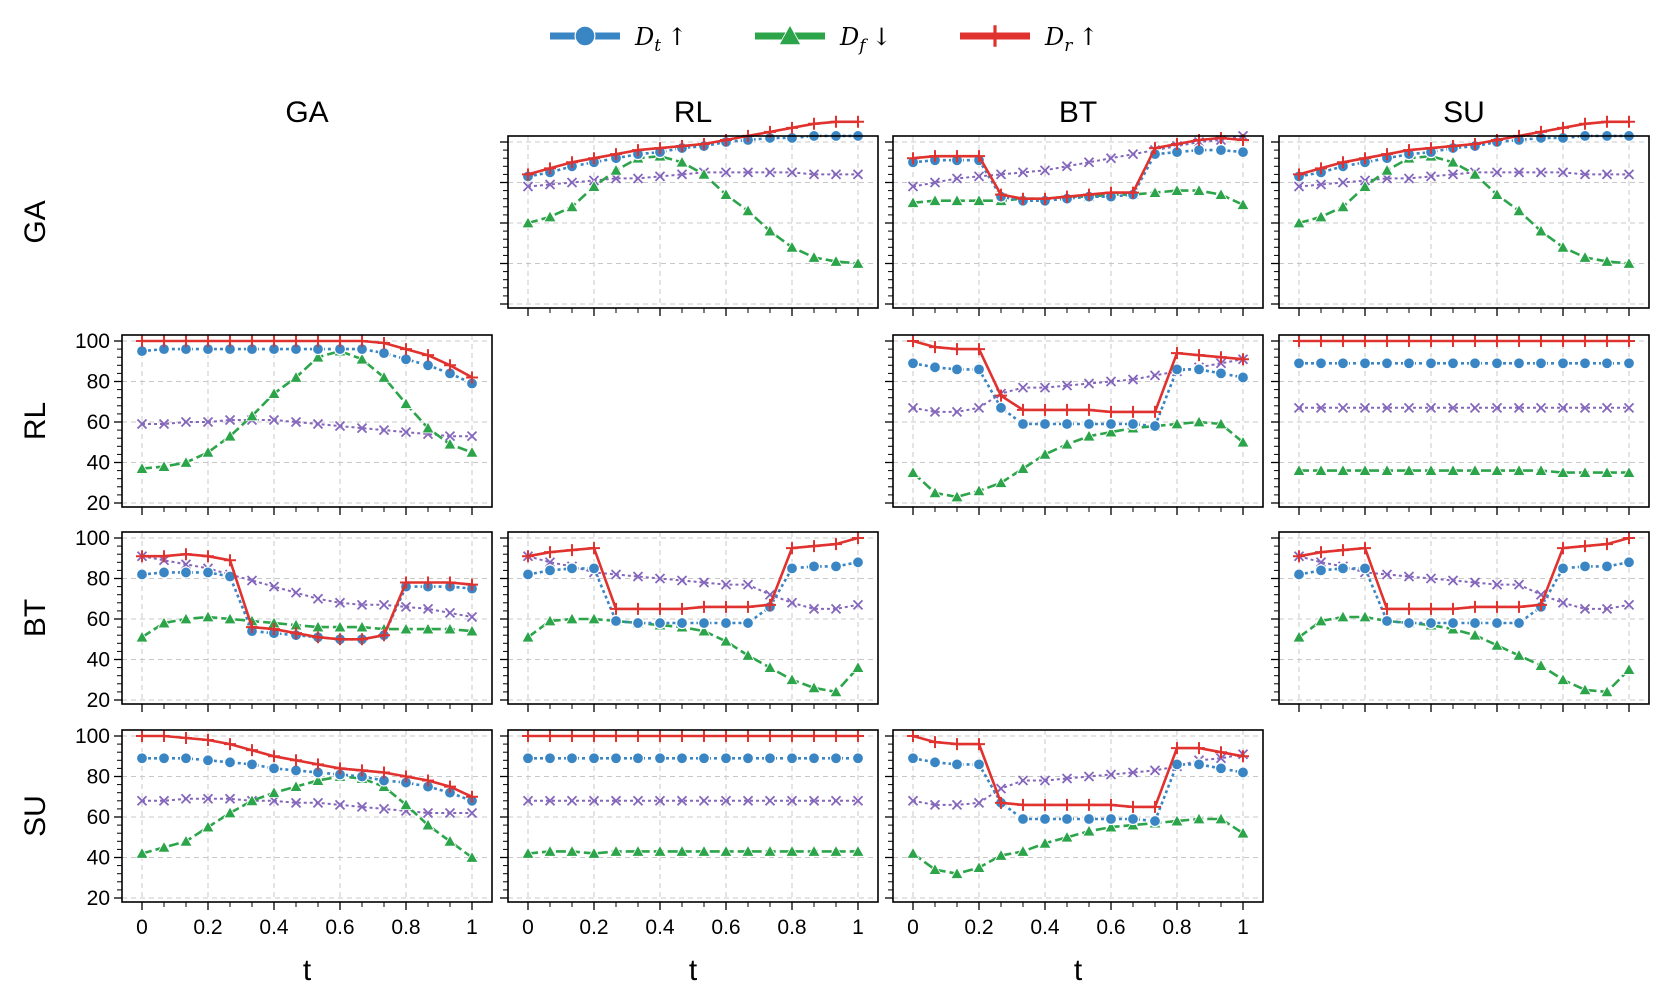 The width and height of the screenshot is (1660, 1003). What do you see at coordinates (92, 736) in the screenshot?
I see `y-tick-label: 100` at bounding box center [92, 736].